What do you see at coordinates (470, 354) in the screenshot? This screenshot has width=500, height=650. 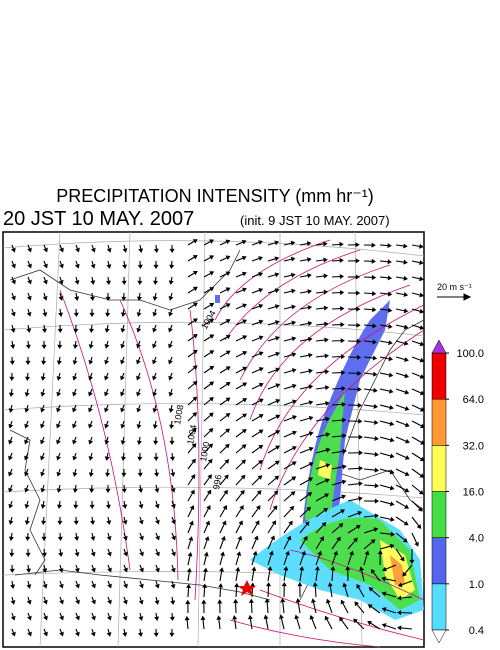 I see `colorbar-label: 100.0` at bounding box center [470, 354].